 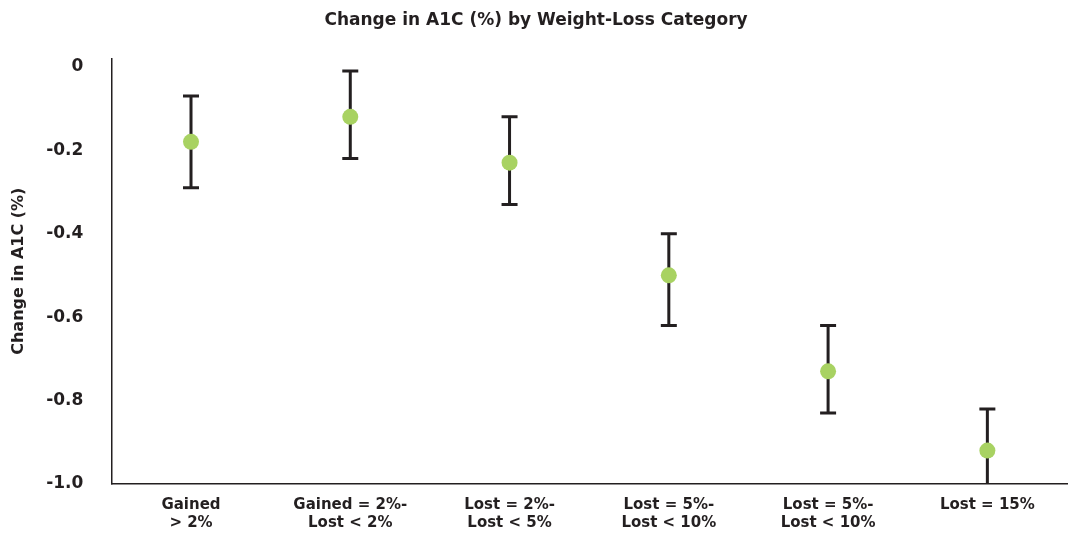 What do you see at coordinates (536, 18) in the screenshot?
I see `chart-title: Change in A1C (%) by Weight-Loss Category` at bounding box center [536, 18].